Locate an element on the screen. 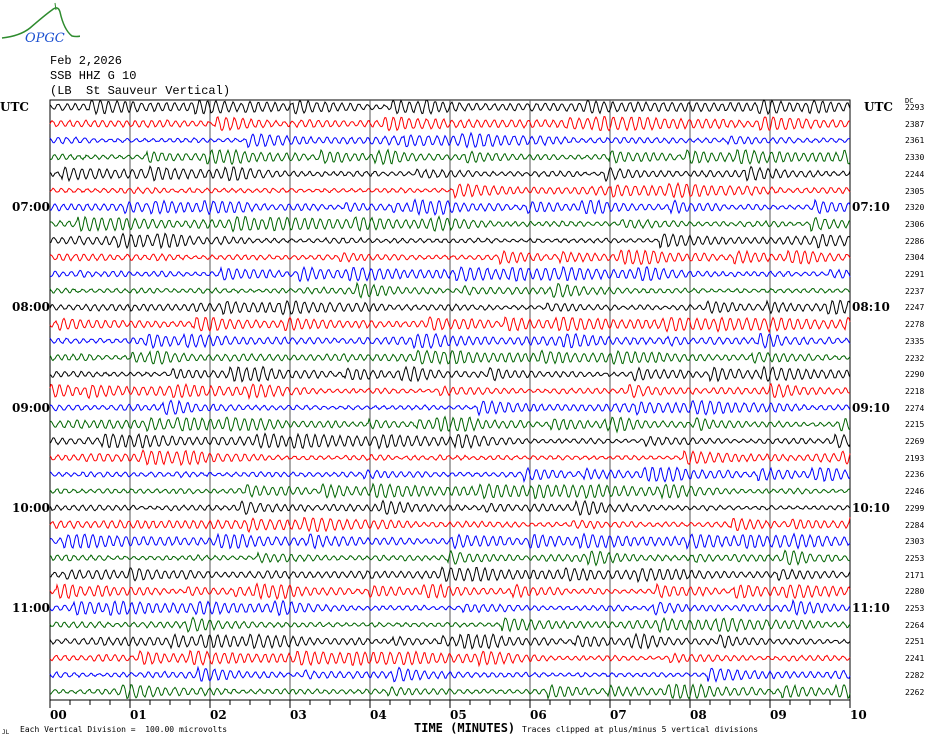 Image resolution: width=930 pixels, height=744 pixels. dc-offset-label: 2278 is located at coordinates (915, 325).